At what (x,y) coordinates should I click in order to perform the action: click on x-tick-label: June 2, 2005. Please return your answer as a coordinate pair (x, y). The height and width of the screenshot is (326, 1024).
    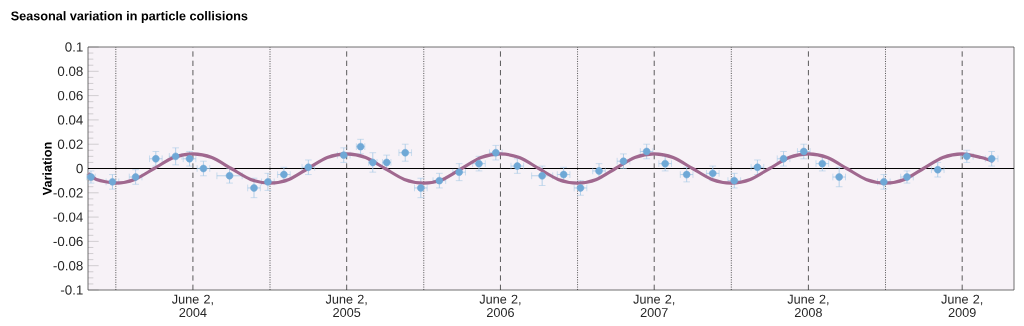
    Looking at the image, I should click on (346, 306).